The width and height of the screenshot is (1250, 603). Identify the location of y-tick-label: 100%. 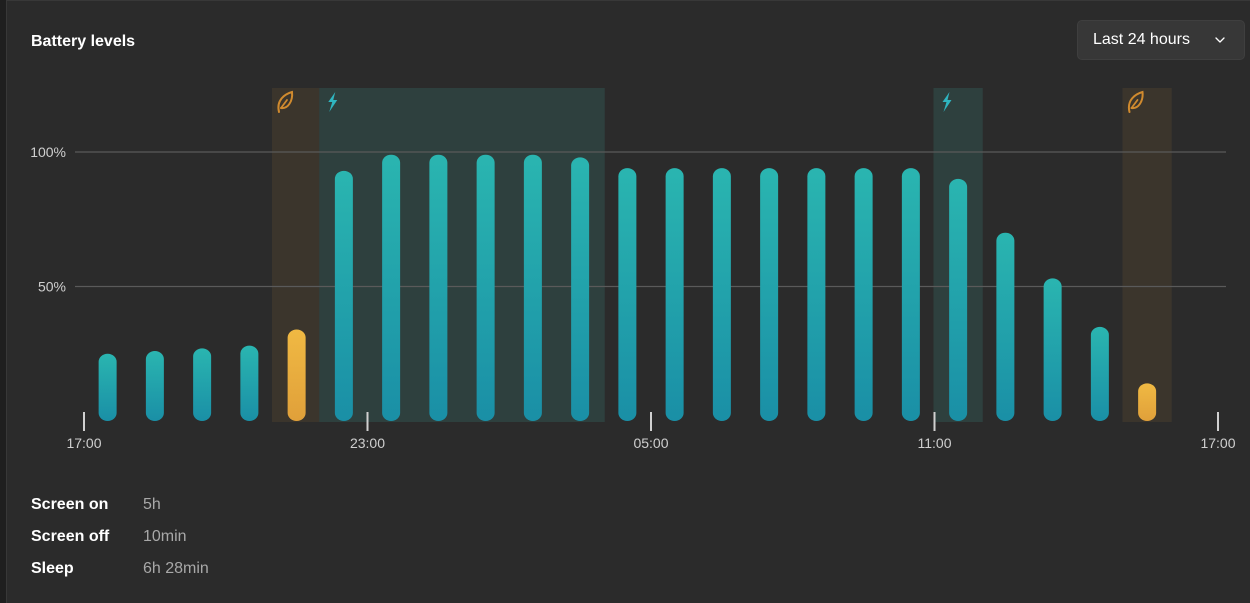
(48, 152).